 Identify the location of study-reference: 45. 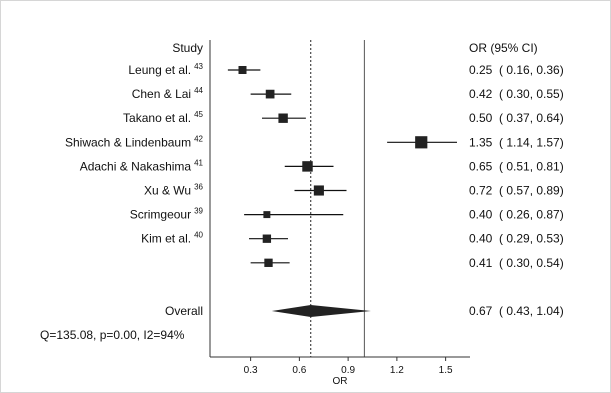
(198, 114).